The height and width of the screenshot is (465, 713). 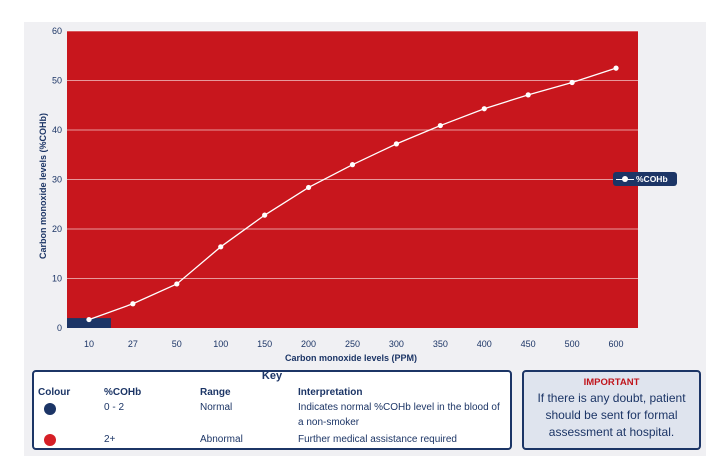 What do you see at coordinates (352, 344) in the screenshot?
I see `x-tick-label: 250` at bounding box center [352, 344].